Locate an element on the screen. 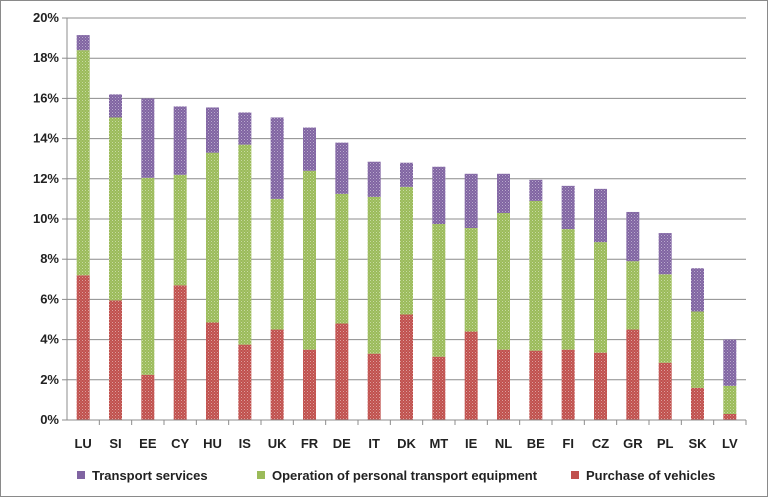  bar-uk-purchase-of-vehicles is located at coordinates (277, 374).